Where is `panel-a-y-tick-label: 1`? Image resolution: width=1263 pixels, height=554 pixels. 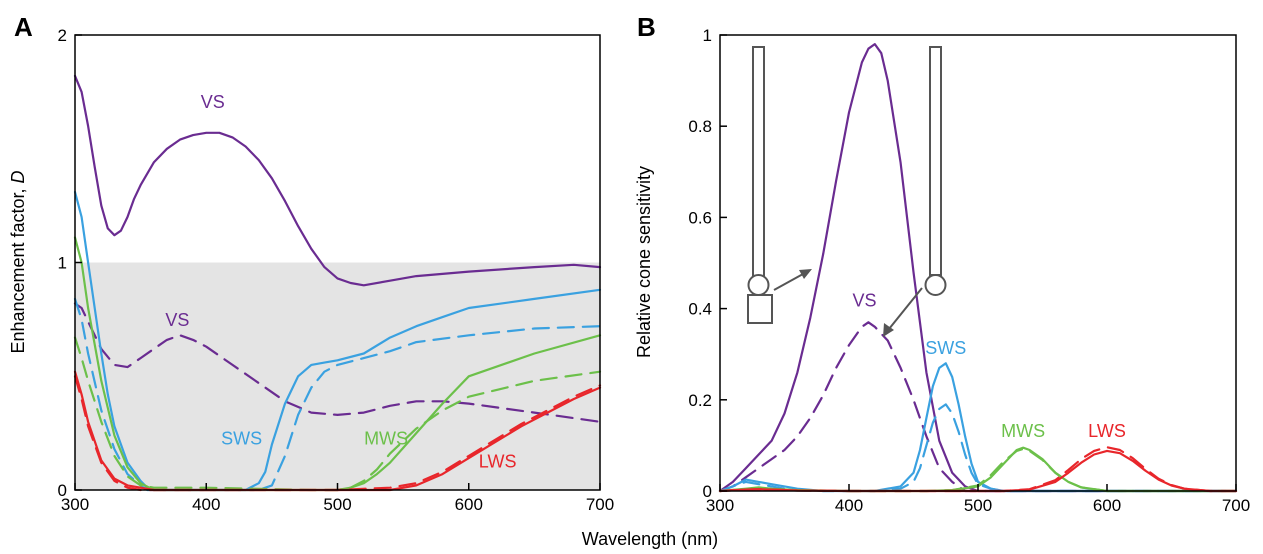 panel-a-y-tick-label: 1 is located at coordinates (62, 263).